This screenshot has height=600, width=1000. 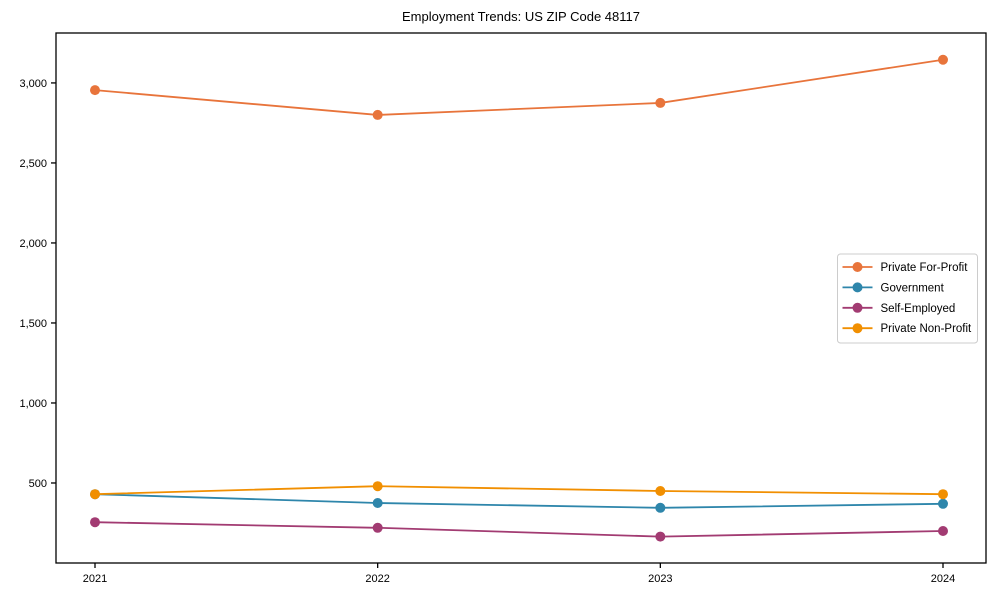 I want to click on legend-label: Government, so click(x=913, y=288).